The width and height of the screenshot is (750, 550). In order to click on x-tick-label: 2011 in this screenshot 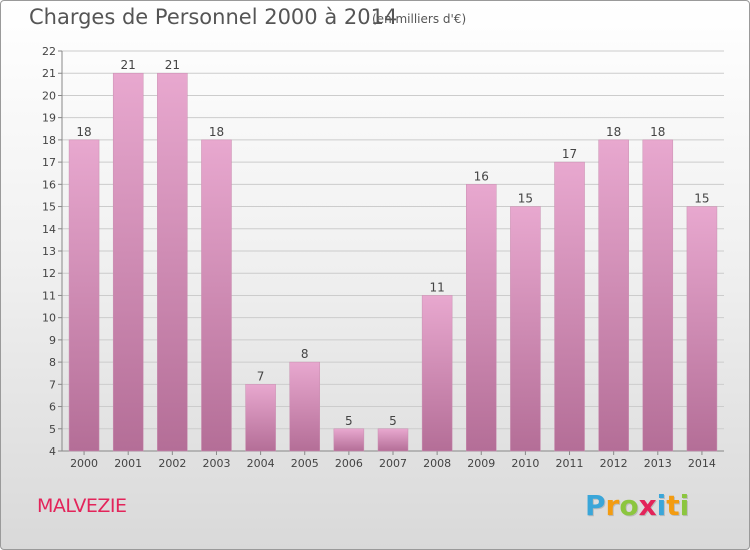, I will do `click(570, 463)`.